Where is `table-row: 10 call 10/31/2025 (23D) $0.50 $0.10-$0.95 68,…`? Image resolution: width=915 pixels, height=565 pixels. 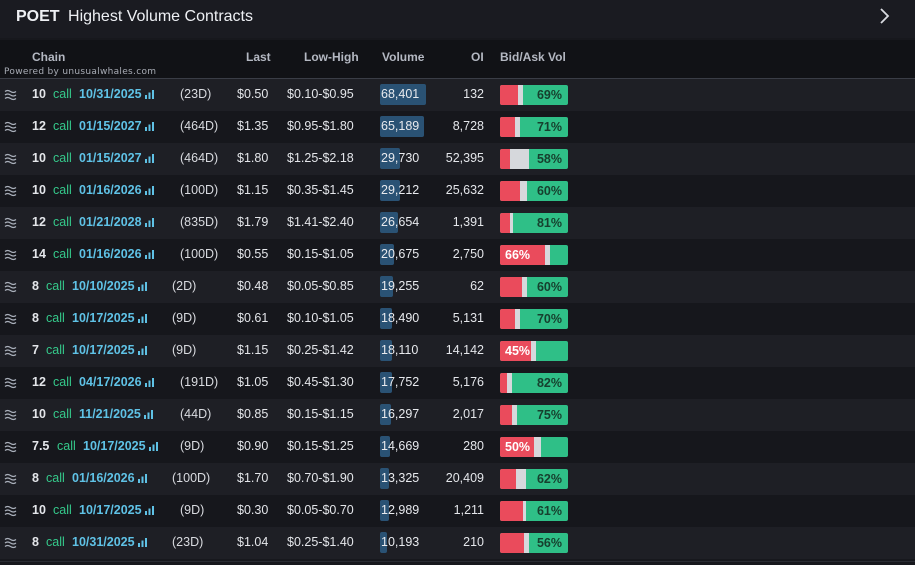
table-row: 10 call 10/31/2025 (23D) $0.50 $0.10-$0.95 68,… is located at coordinates (457, 95).